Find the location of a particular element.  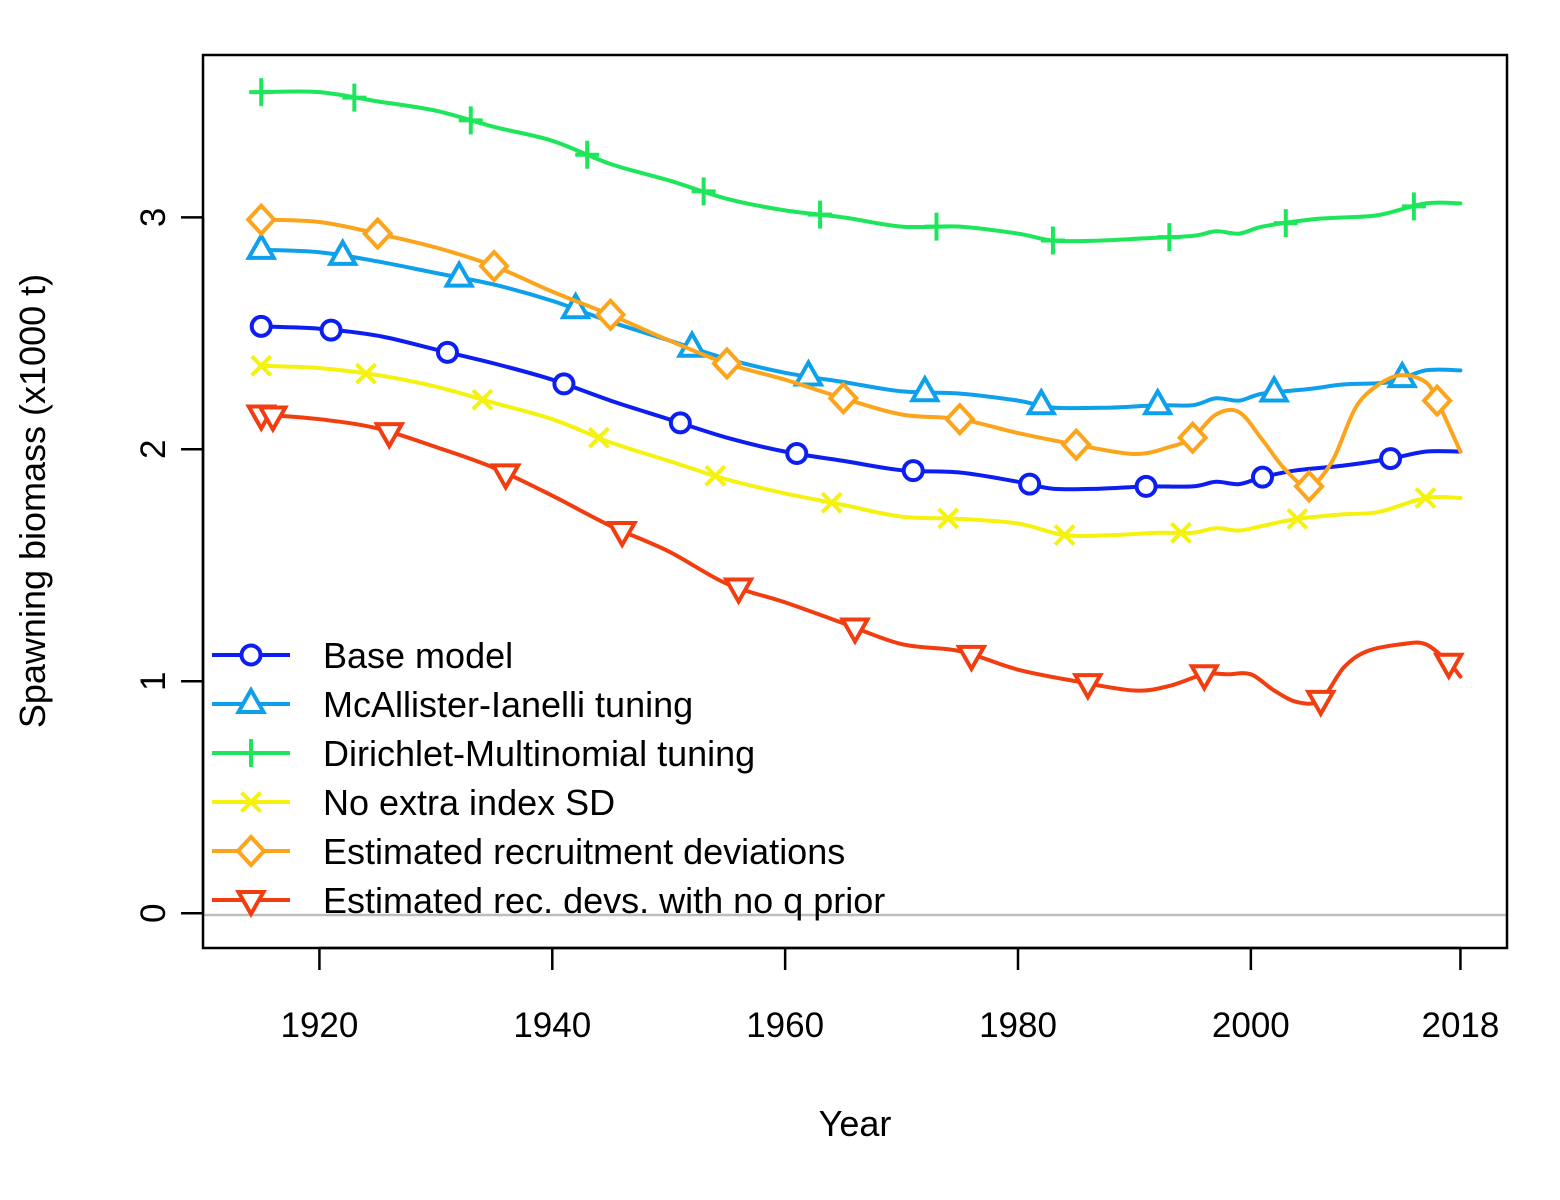

legend-item: Dirichlet-Multinomial tuning is located at coordinates (483, 753).